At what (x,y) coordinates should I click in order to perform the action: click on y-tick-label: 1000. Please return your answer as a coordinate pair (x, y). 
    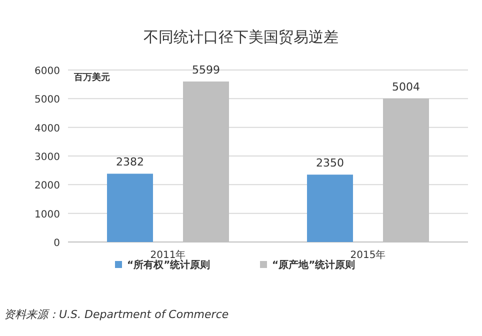
    Looking at the image, I should click on (47, 214).